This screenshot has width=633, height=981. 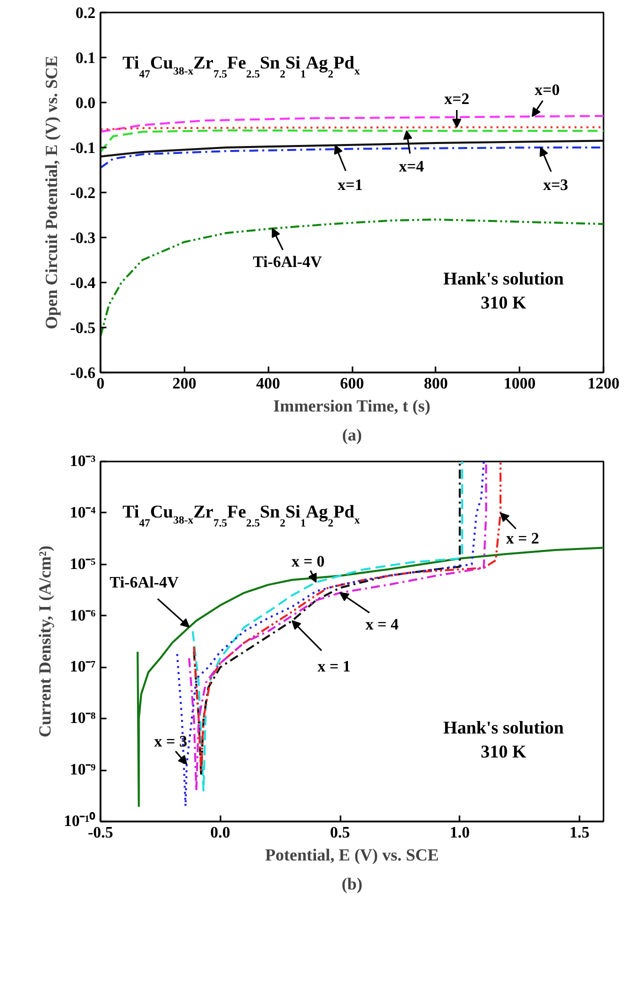 What do you see at coordinates (334, 667) in the screenshot?
I see `text: x = 1` at bounding box center [334, 667].